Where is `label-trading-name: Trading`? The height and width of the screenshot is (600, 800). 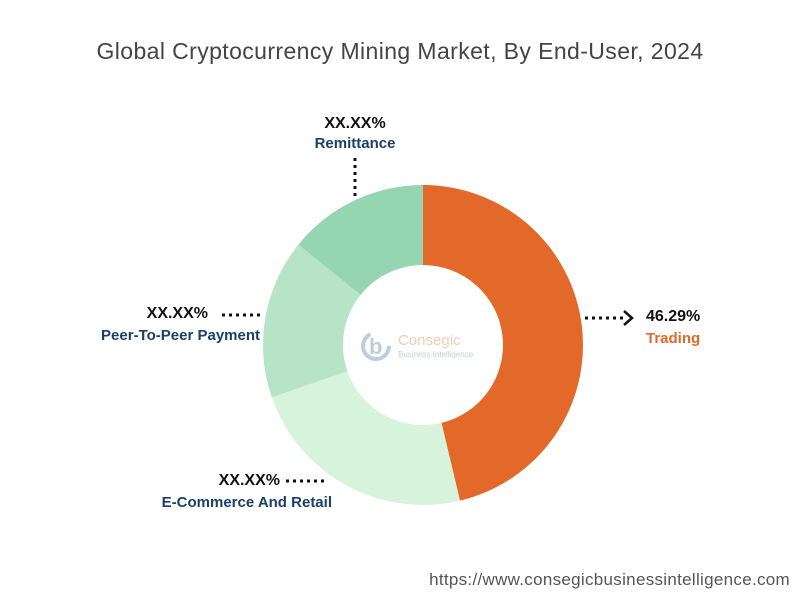
label-trading-name: Trading is located at coordinates (673, 338).